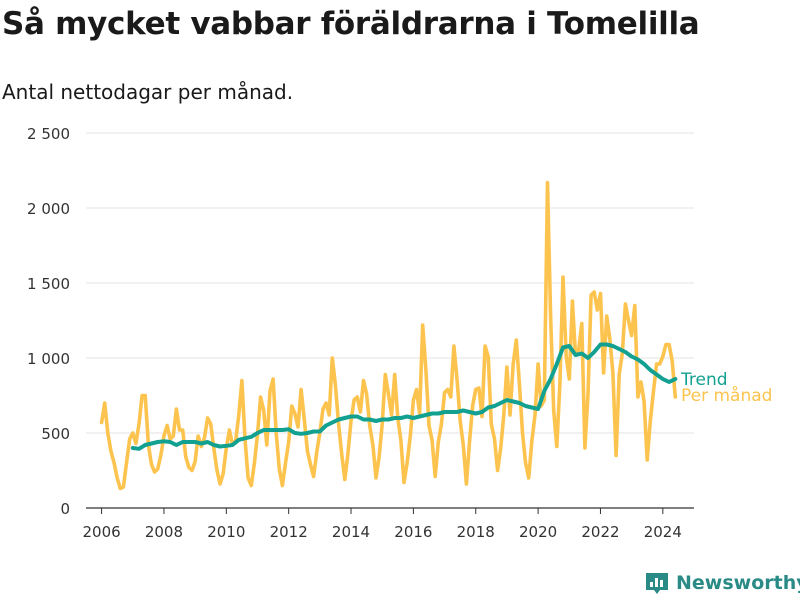 Image resolution: width=800 pixels, height=600 pixels. Describe the element at coordinates (351, 532) in the screenshot. I see `x-tick-label: 2014` at that location.